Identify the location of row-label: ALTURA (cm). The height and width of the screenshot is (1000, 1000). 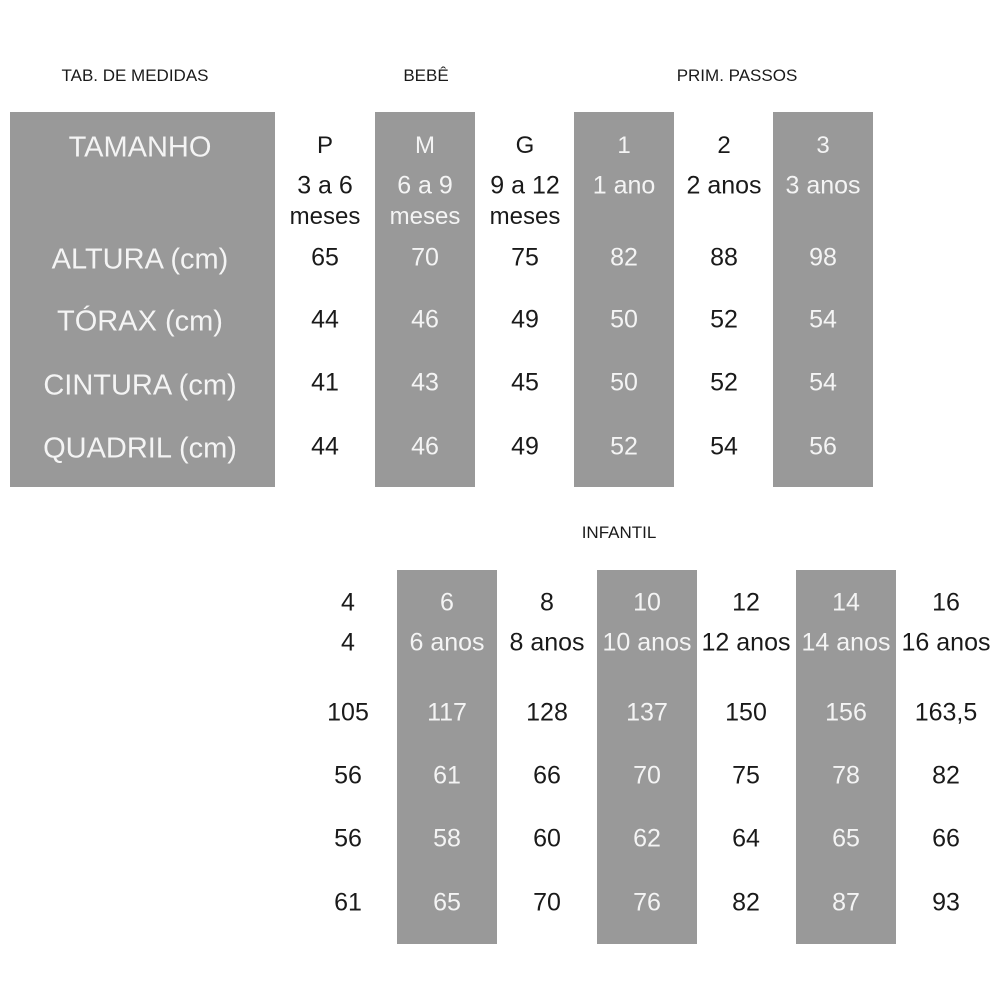
(140, 259).